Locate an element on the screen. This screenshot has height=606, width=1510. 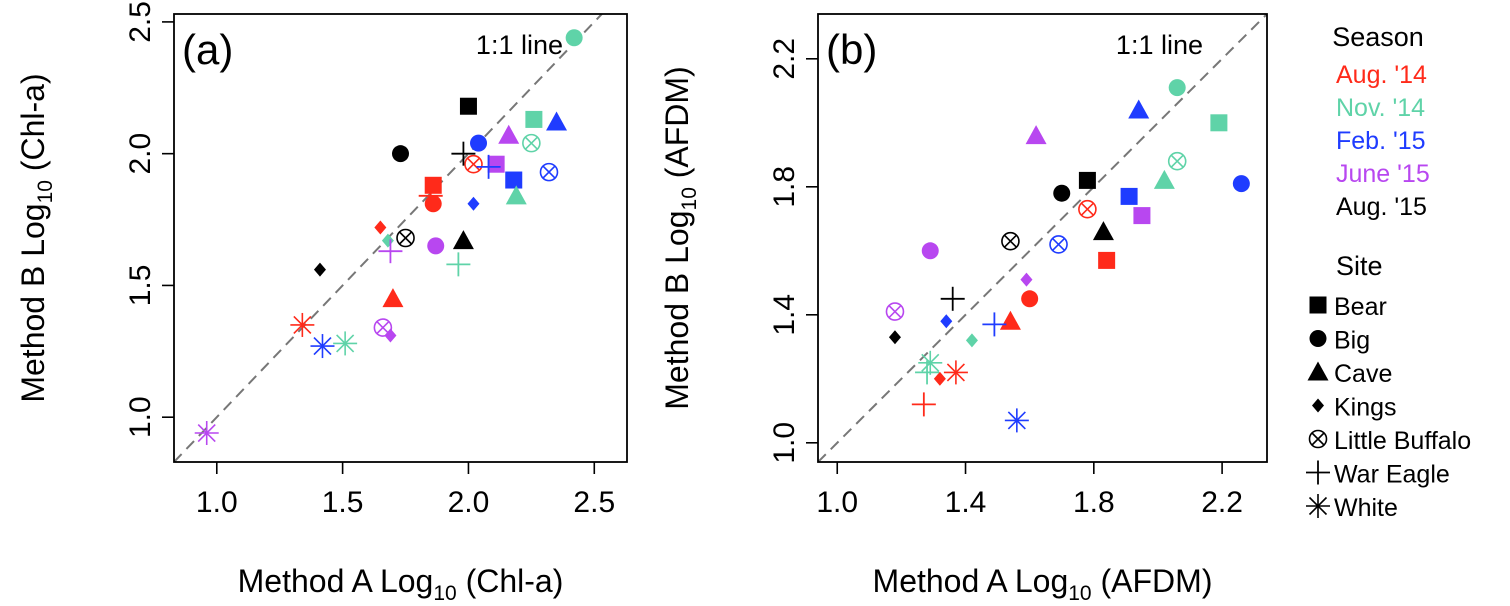
point-a-little_buffalo-aug15 is located at coordinates (405, 238).